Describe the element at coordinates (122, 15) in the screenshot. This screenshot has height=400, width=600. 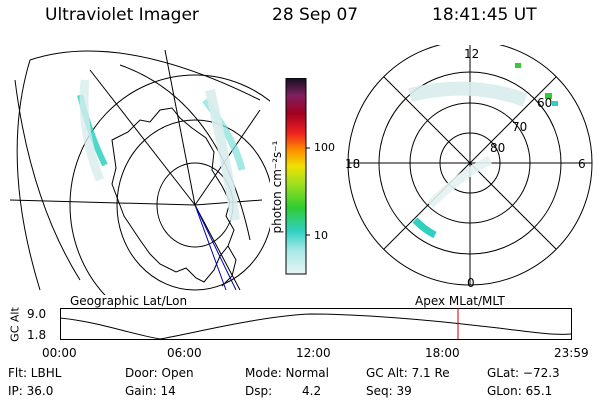
I see `app-title: Ultraviolet Imager` at that location.